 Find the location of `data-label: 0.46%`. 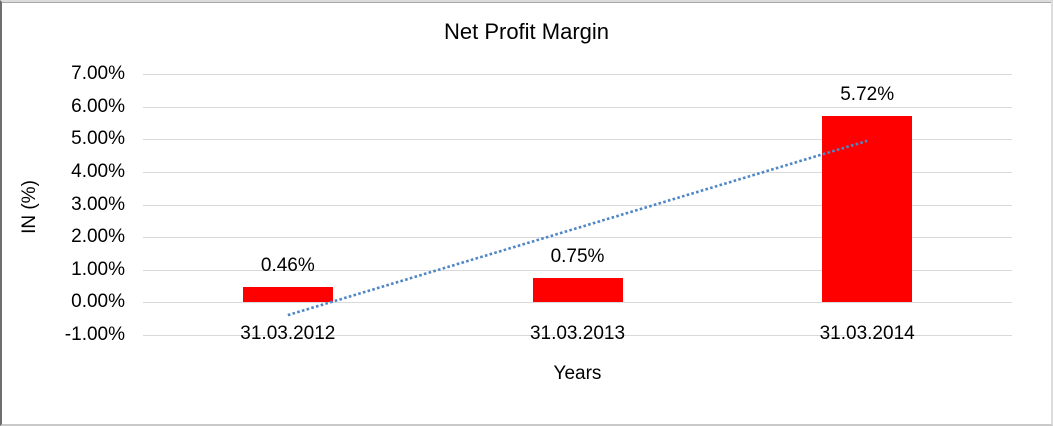

data-label: 0.46% is located at coordinates (287, 266).